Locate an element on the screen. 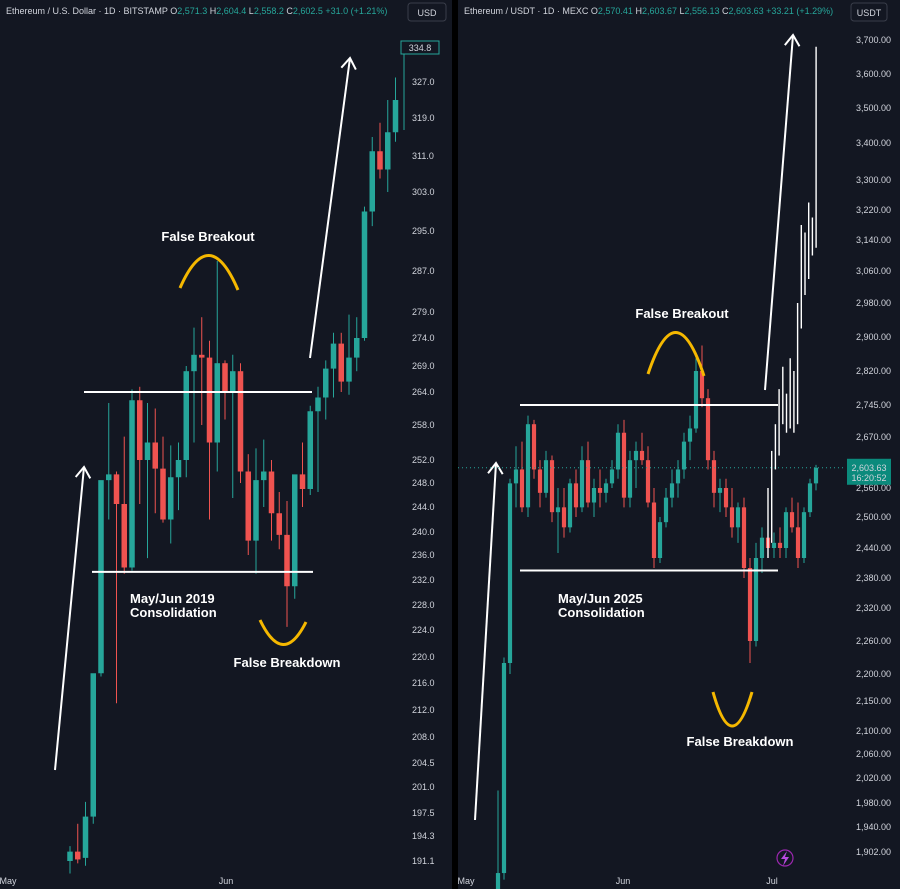 The width and height of the screenshot is (900, 889). left-y-tick: 212.0 is located at coordinates (423, 710).